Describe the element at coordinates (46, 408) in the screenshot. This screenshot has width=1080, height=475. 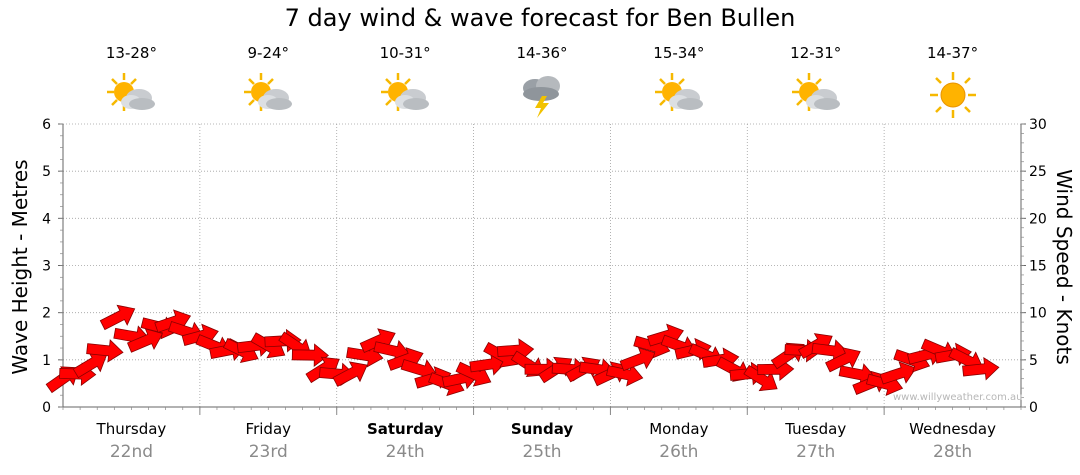
I see `y-tick-label: 0` at that location.